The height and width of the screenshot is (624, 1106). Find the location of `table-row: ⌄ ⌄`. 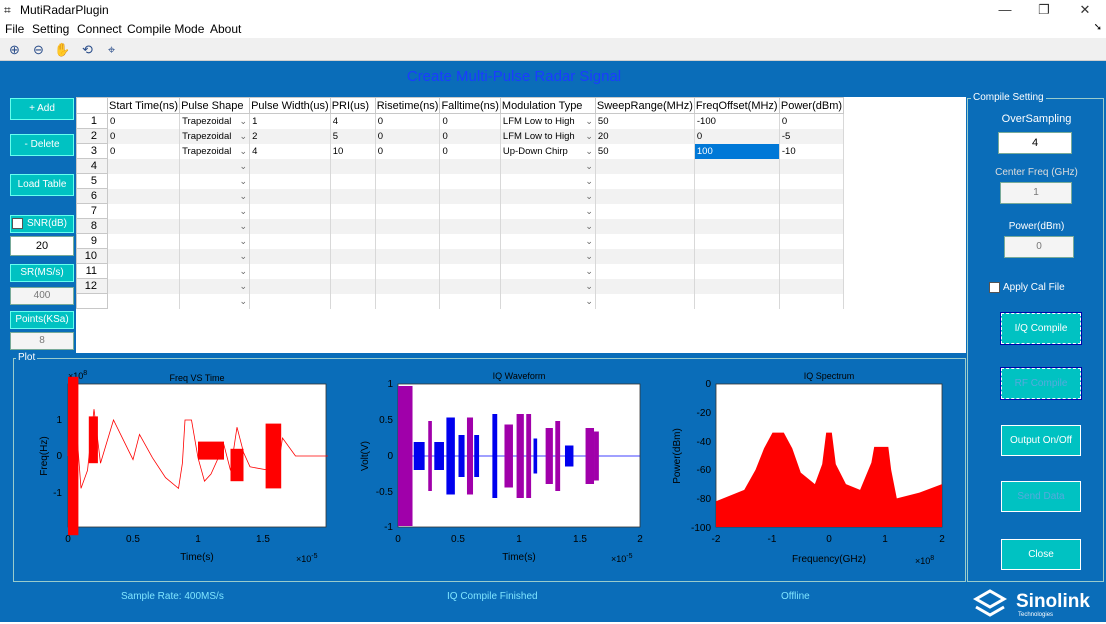

table-row: ⌄ ⌄ is located at coordinates (460, 301).